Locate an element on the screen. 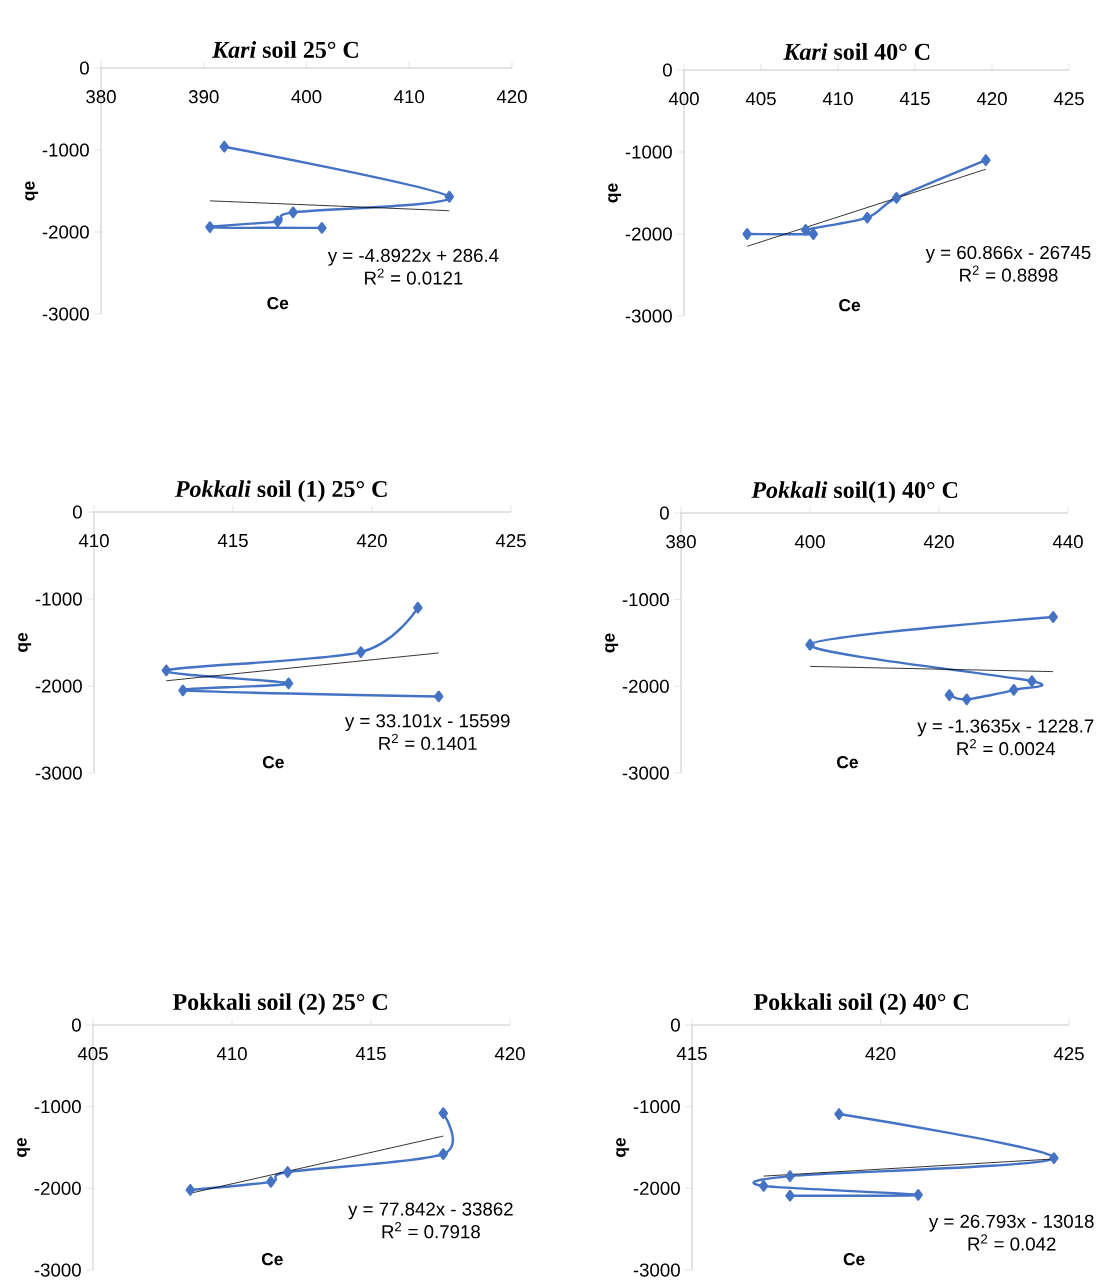  annotation: y = 26.793x - 13018 is located at coordinates (1011, 1223).